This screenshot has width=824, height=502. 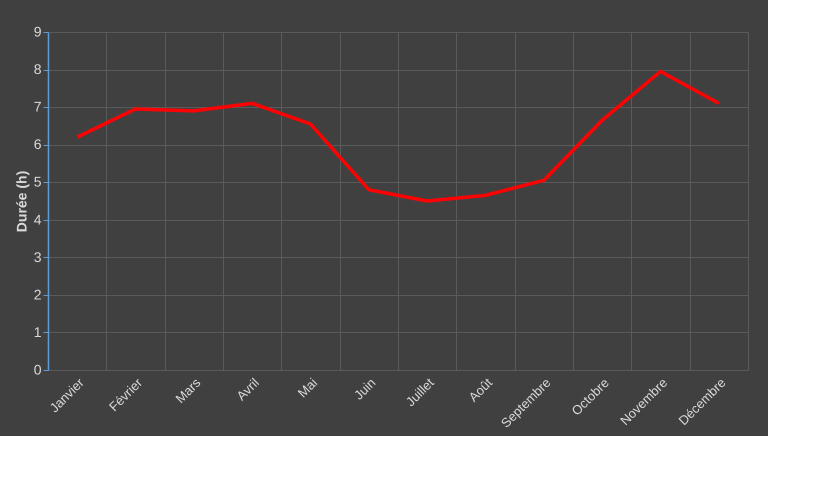 I want to click on y-tick-label: 9, so click(x=38, y=32).